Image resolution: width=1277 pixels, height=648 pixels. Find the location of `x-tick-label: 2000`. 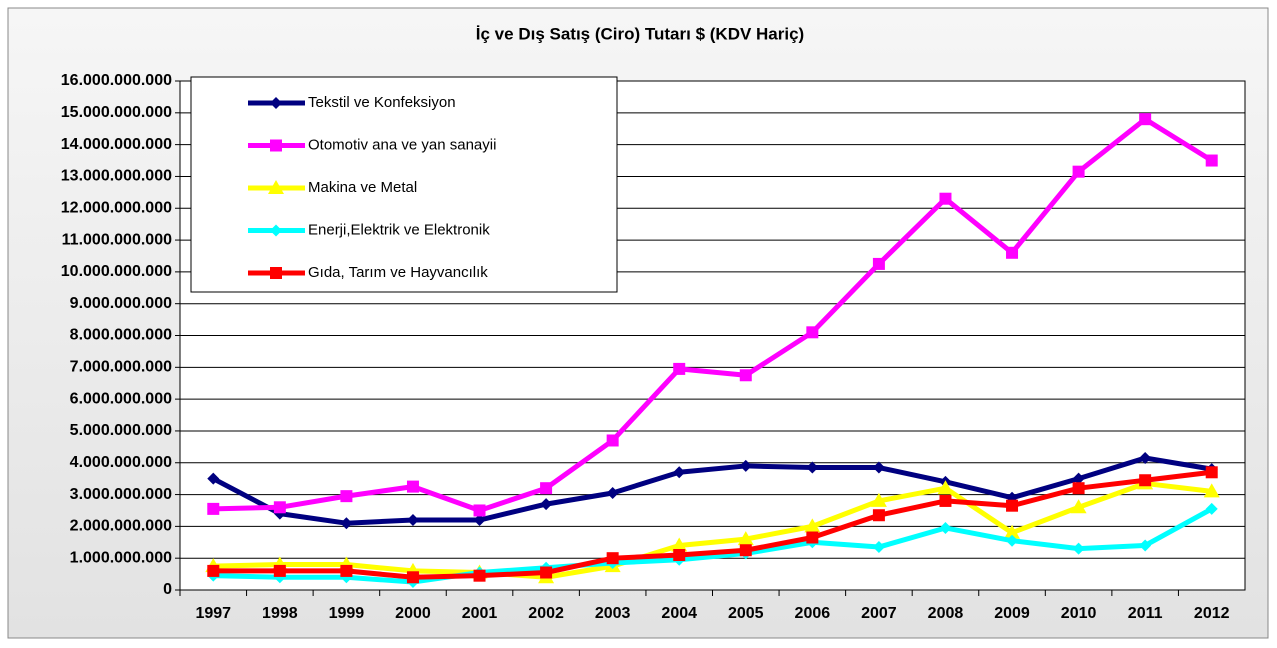

x-tick-label: 2000 is located at coordinates (413, 613).